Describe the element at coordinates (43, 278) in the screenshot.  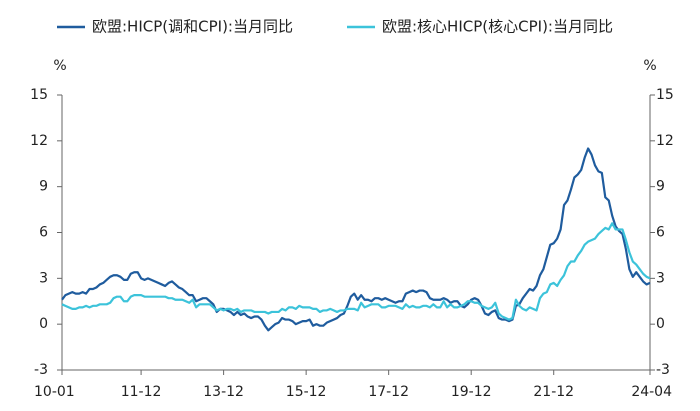
I see `y-tick-label: 3` at that location.